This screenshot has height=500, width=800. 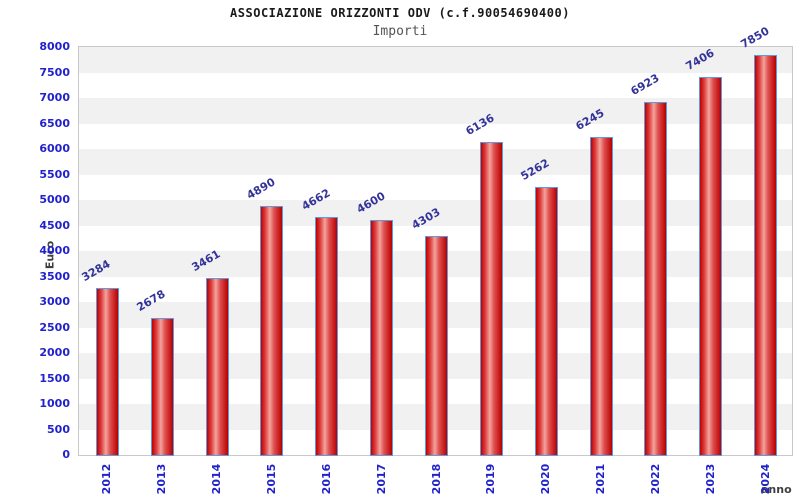 What do you see at coordinates (601, 296) in the screenshot?
I see `bar-2021` at bounding box center [601, 296].